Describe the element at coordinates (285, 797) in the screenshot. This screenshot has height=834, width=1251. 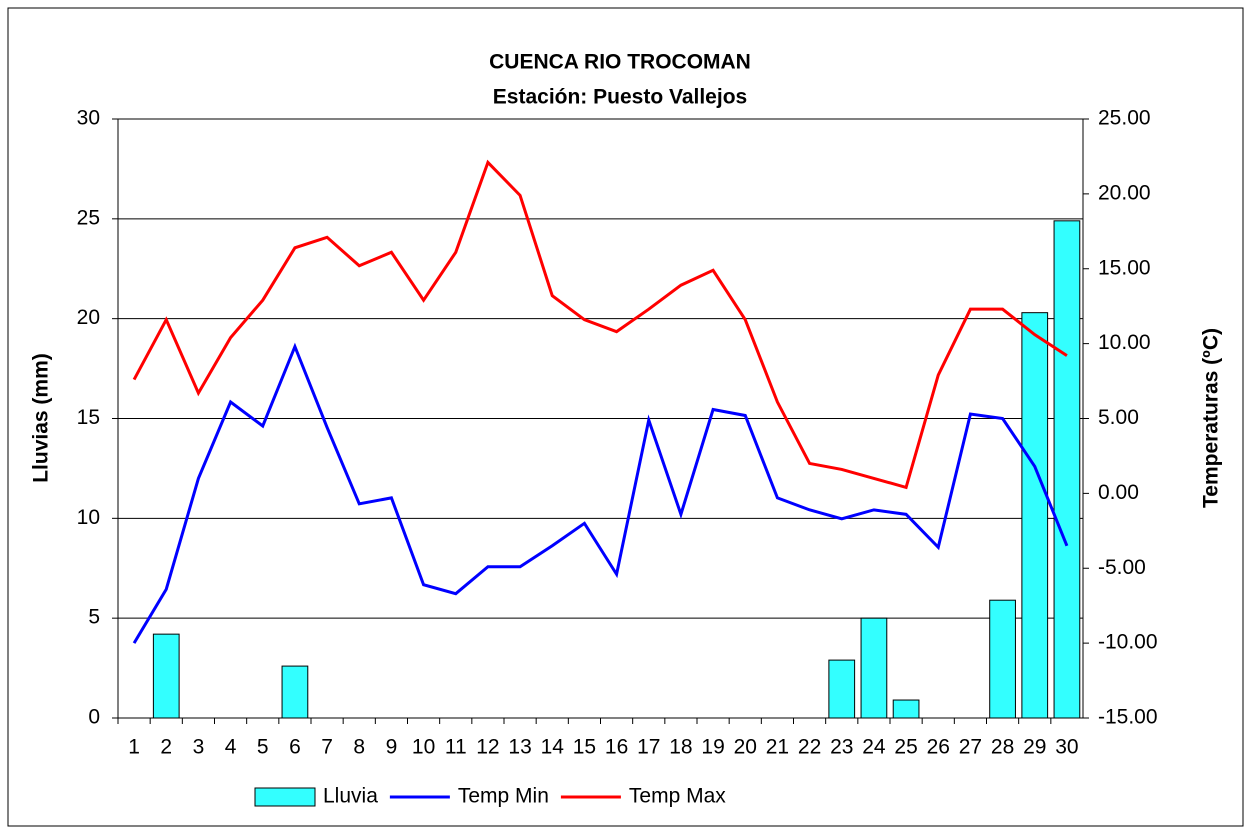
I see `legend-swatch` at that location.